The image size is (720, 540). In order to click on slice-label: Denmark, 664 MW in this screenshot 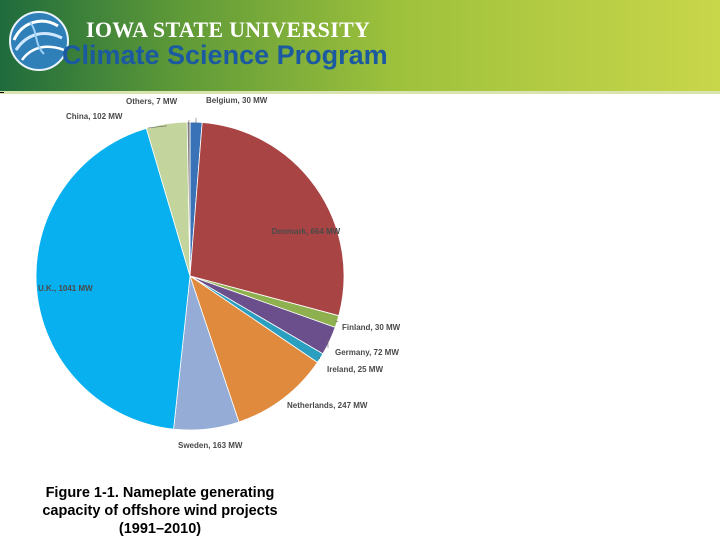, I will do `click(306, 231)`.